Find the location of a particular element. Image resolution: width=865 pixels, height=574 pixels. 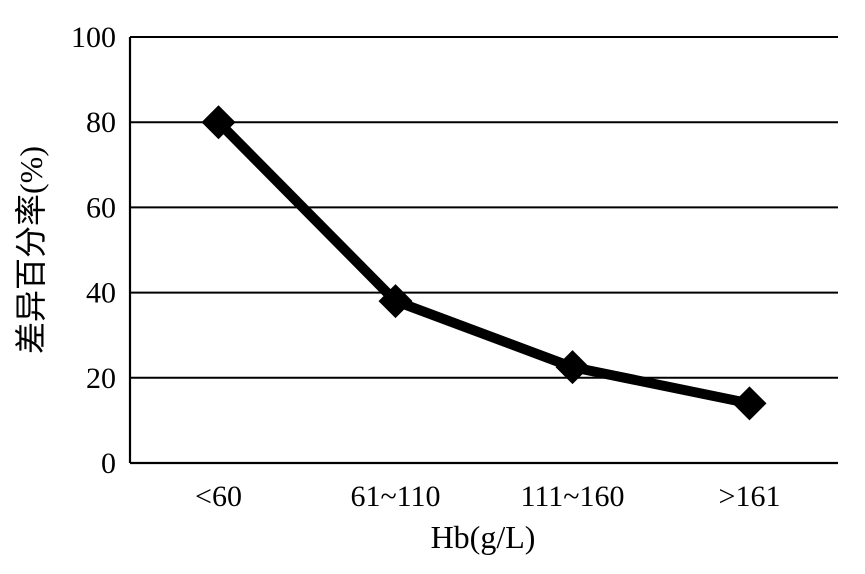

x-tick-label-3: 111~160 is located at coordinates (572, 496).